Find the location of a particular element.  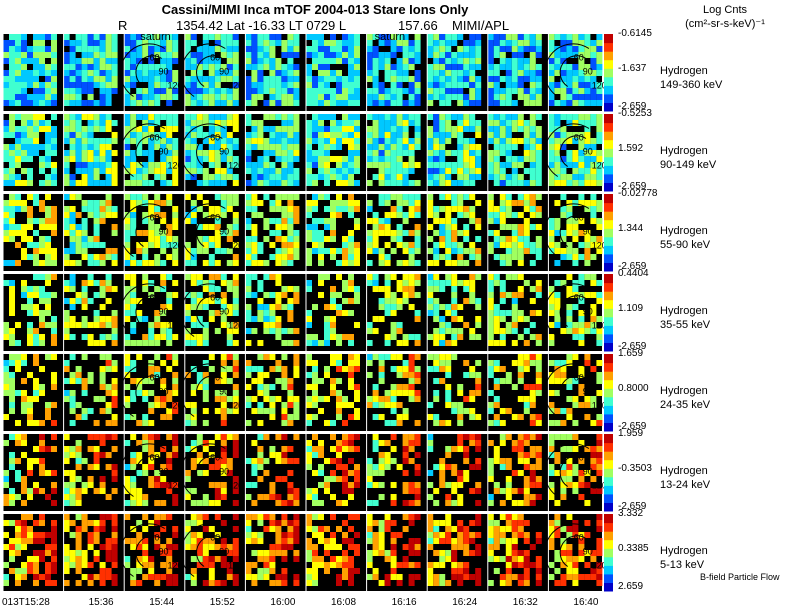

frame-heatmap is located at coordinates (575, 310).